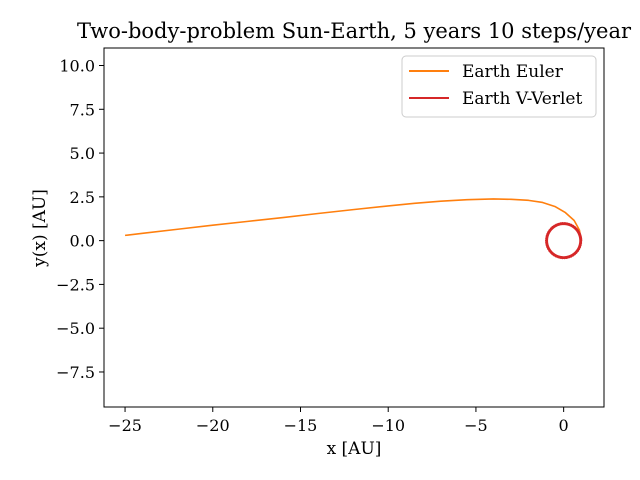 Image resolution: width=640 pixels, height=480 pixels. I want to click on series-layer, so click(353, 229).